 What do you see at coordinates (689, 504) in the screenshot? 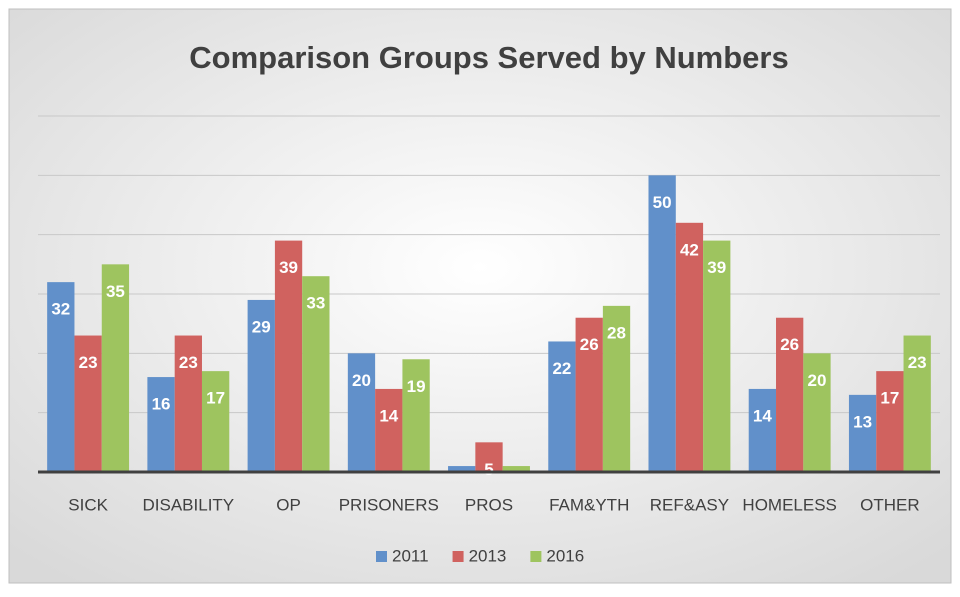
I see `x-tick-label: REF&ASY` at bounding box center [689, 504].